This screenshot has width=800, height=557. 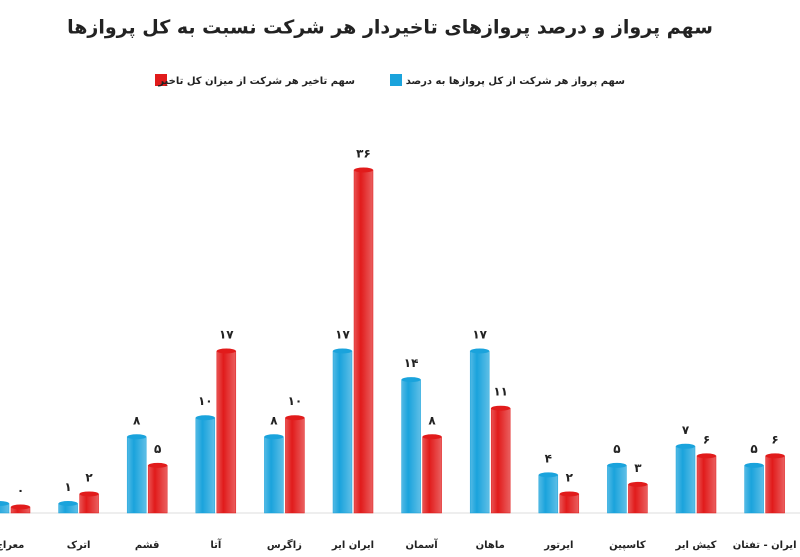 I want to click on value-label: ۷, so click(x=686, y=430).